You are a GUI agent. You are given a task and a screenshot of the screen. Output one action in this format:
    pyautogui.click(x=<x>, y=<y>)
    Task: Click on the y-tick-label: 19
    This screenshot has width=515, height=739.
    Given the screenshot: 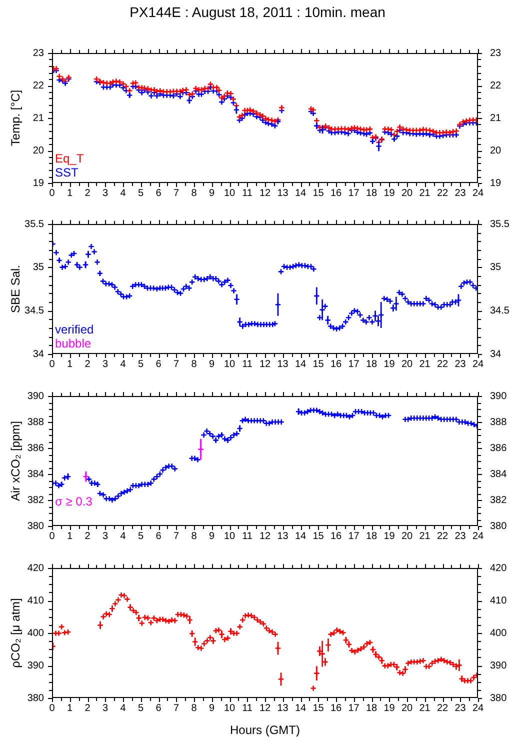 What is the action you would take?
    pyautogui.click(x=38, y=183)
    